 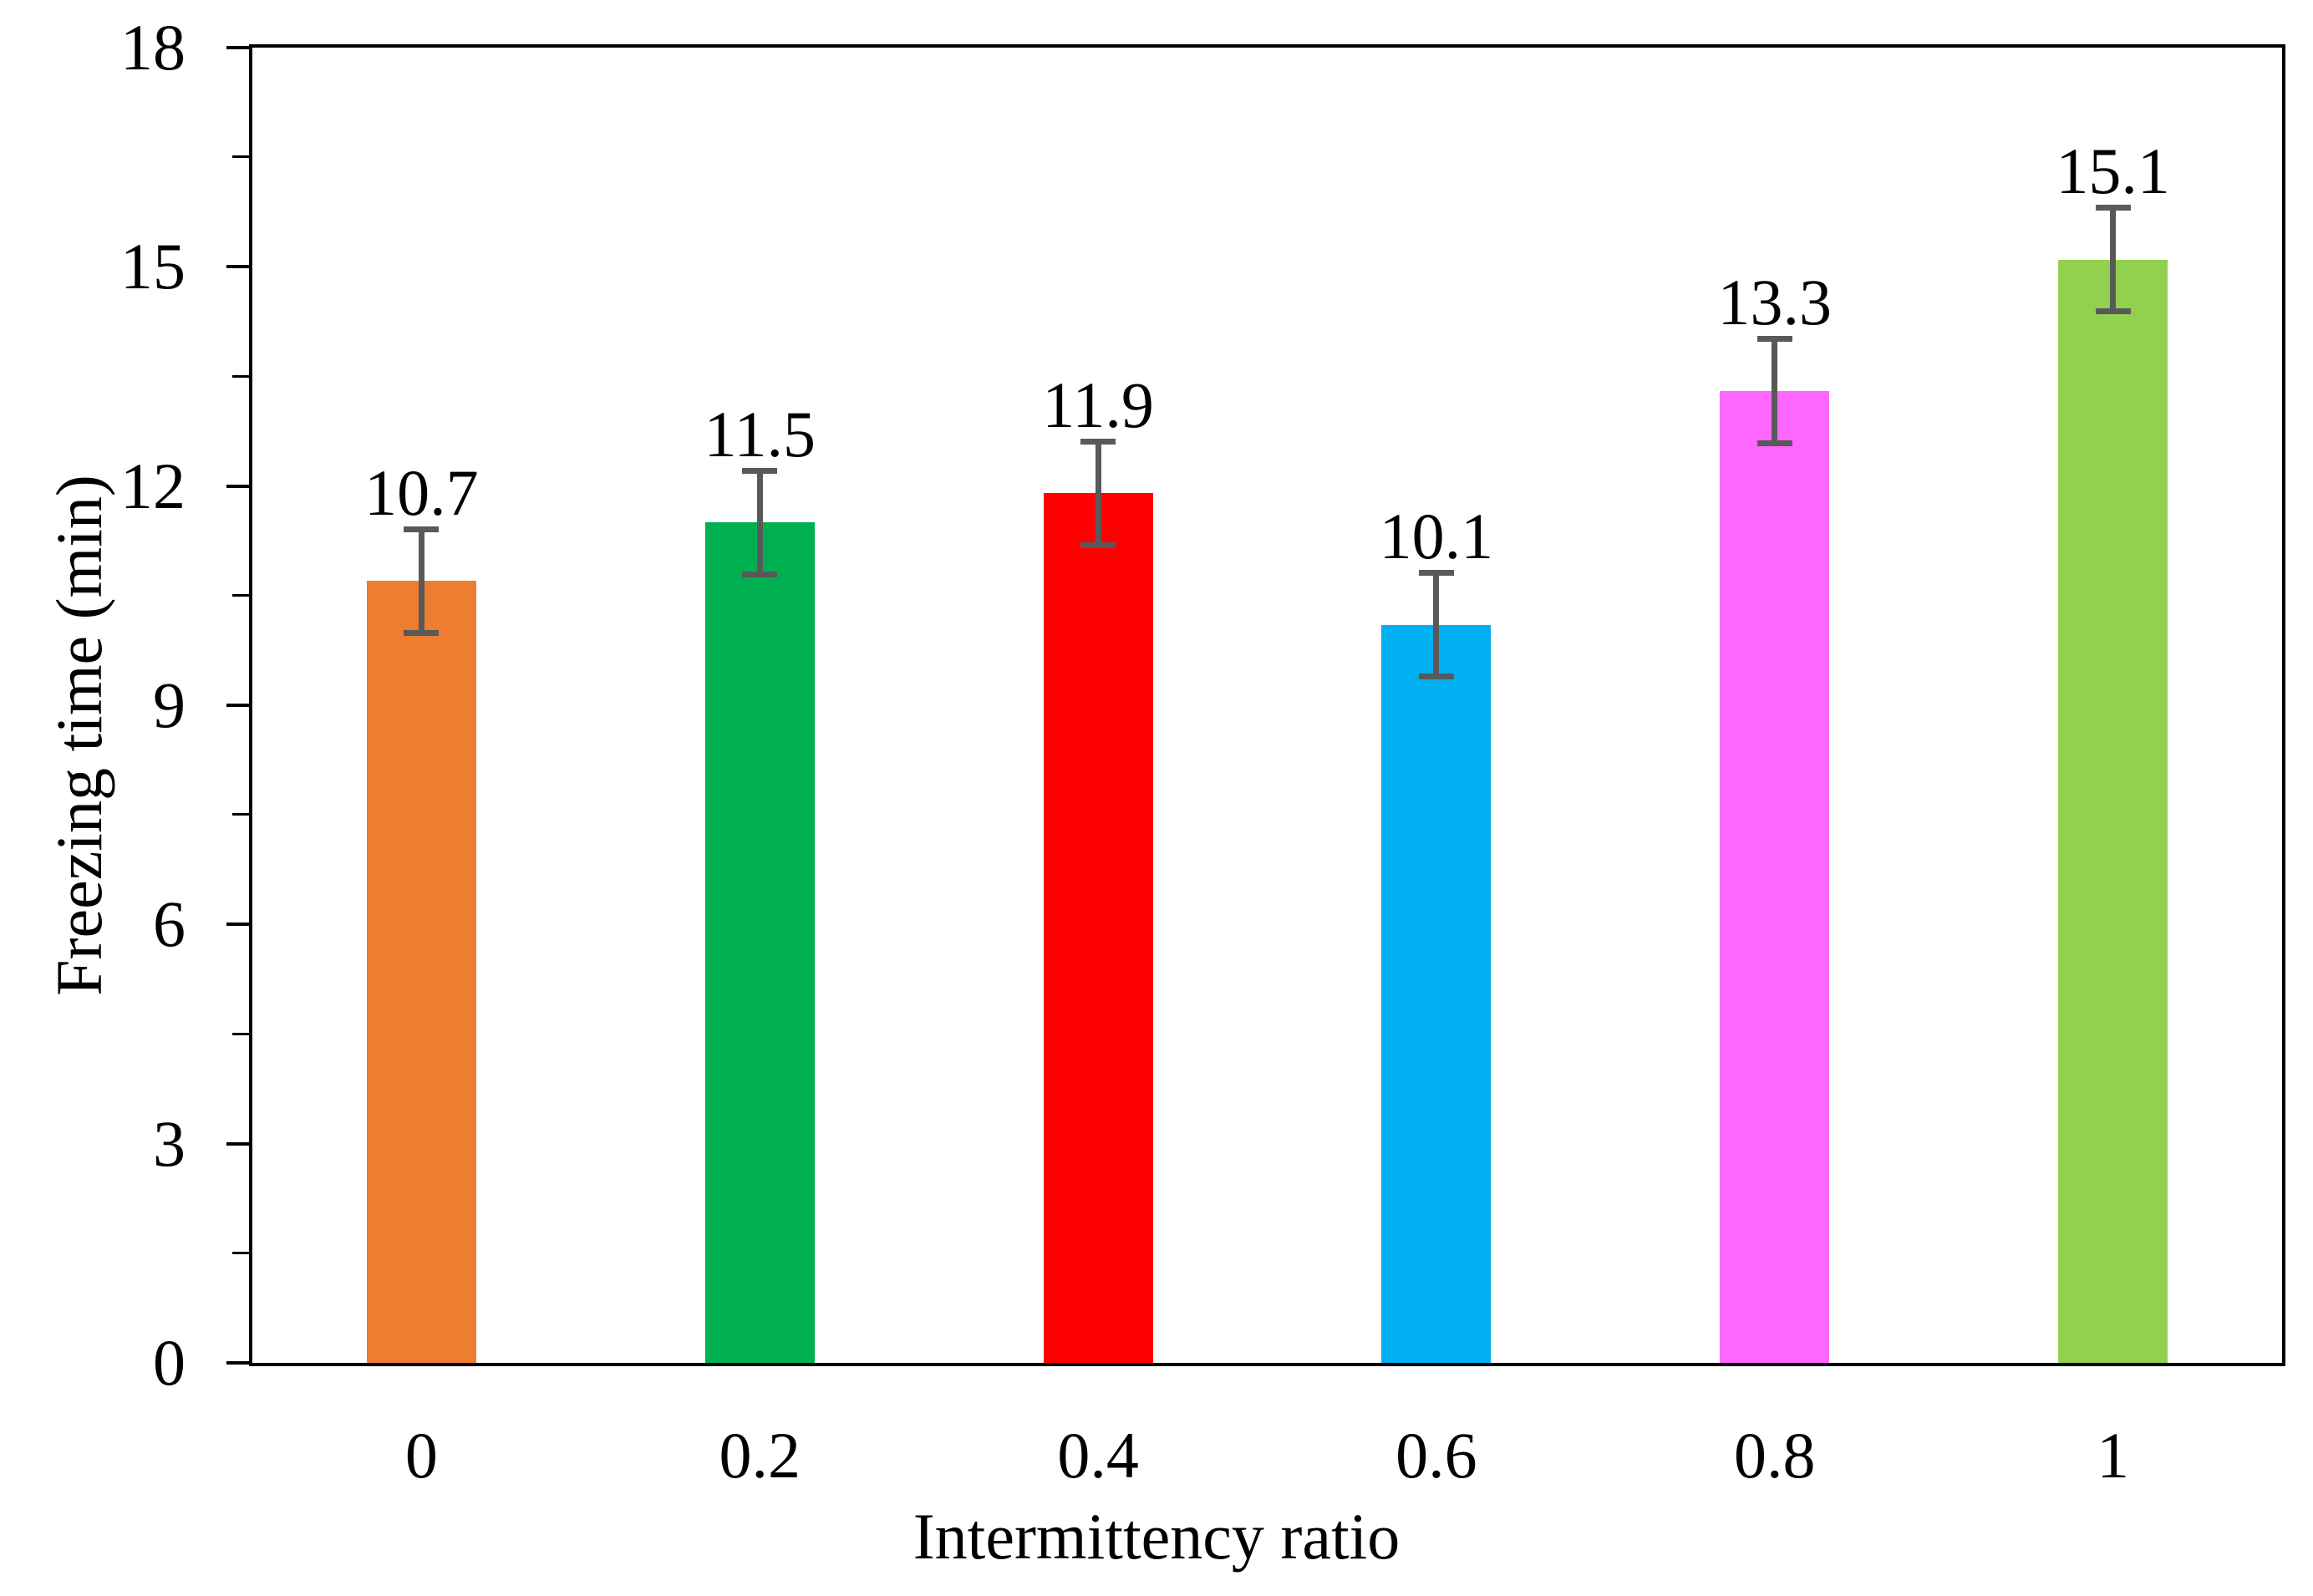 I want to click on data-label: 13.3, so click(x=1775, y=302).